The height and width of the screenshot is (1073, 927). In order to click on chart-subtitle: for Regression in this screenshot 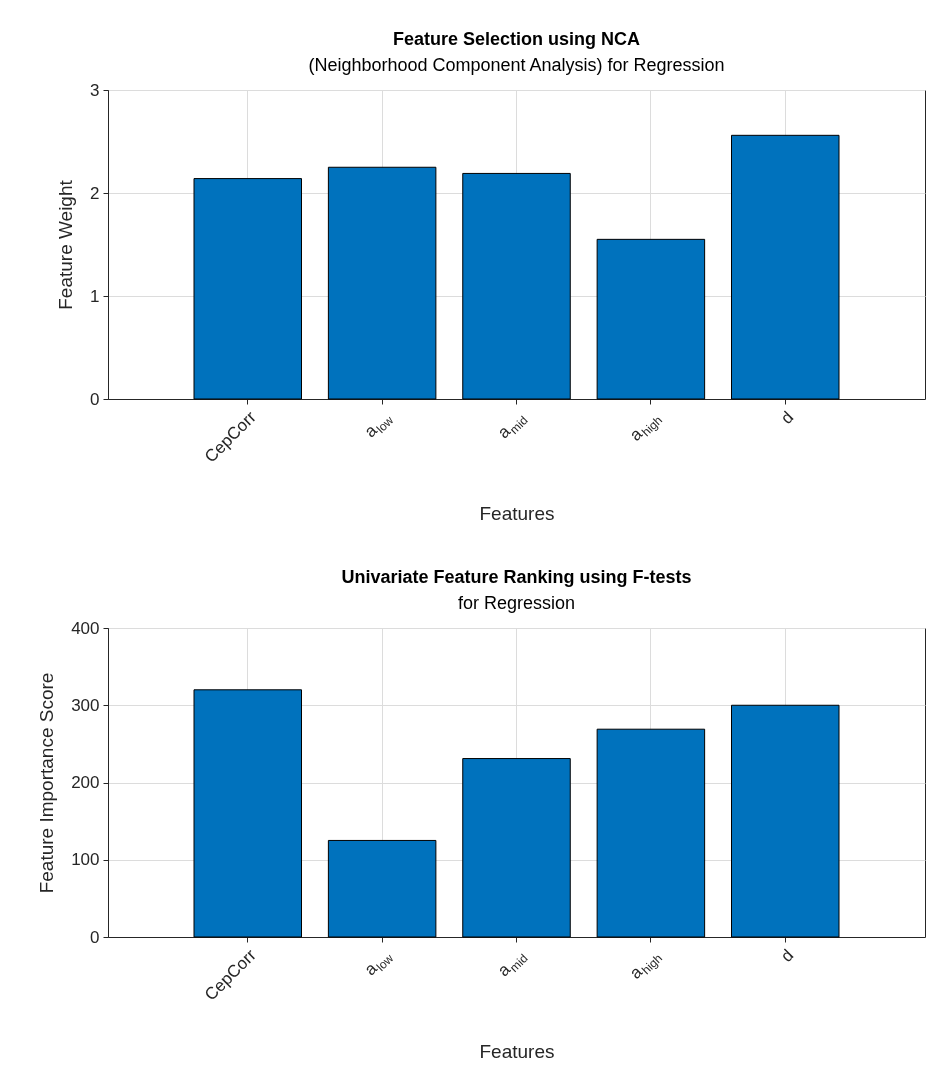, I will do `click(516, 603)`.